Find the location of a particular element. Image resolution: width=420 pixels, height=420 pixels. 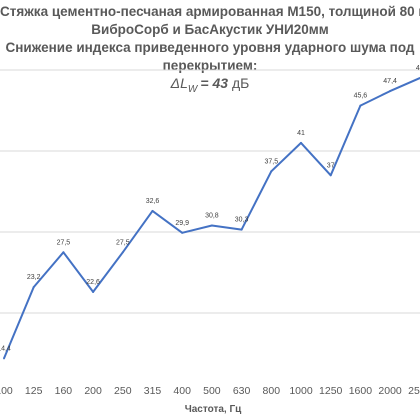

data-label: 41 is located at coordinates (301, 133).